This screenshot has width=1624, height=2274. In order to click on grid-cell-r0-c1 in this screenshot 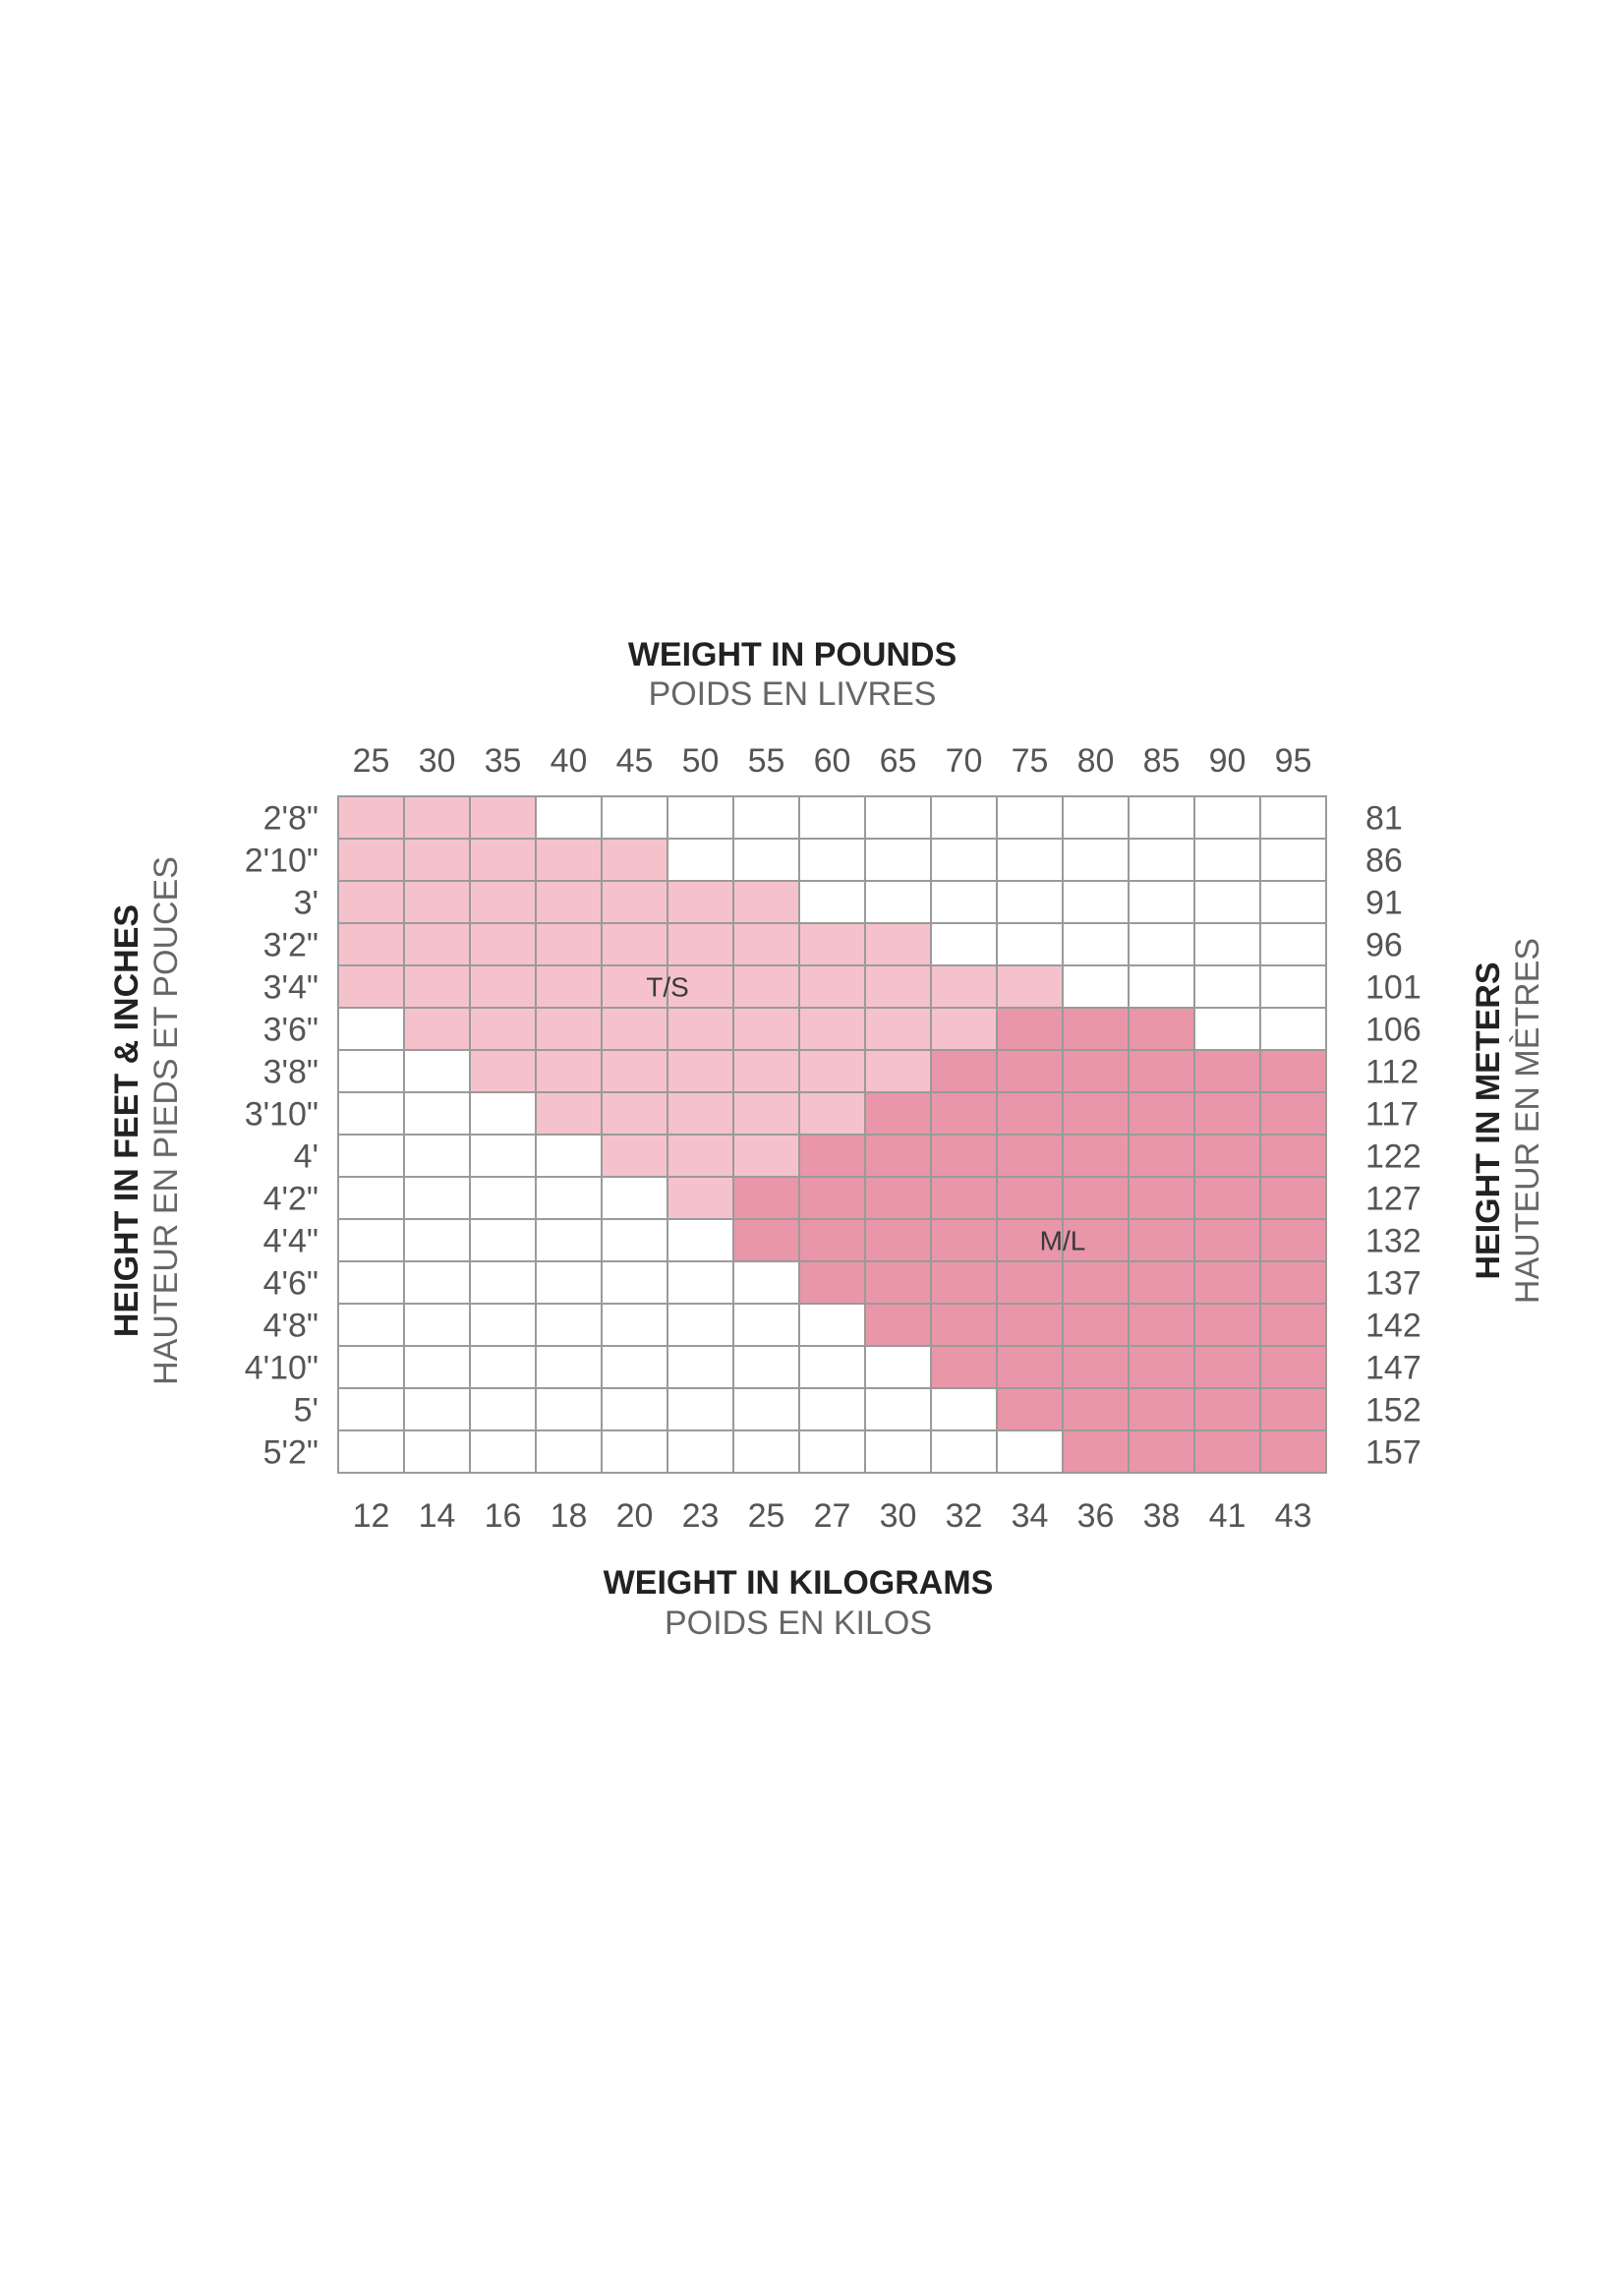, I will do `click(437, 817)`.